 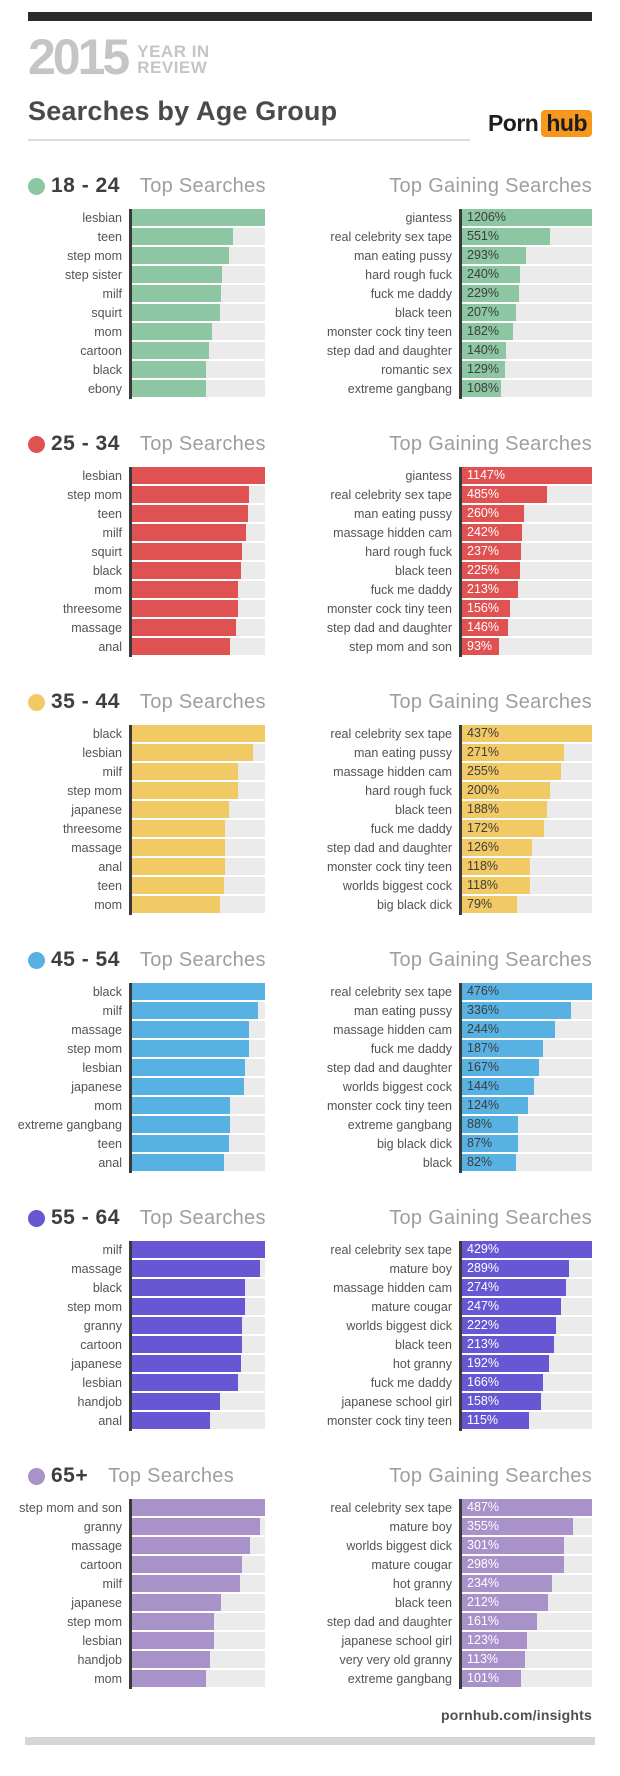 What do you see at coordinates (527, 217) in the screenshot?
I see `bar-track: 1206%` at bounding box center [527, 217].